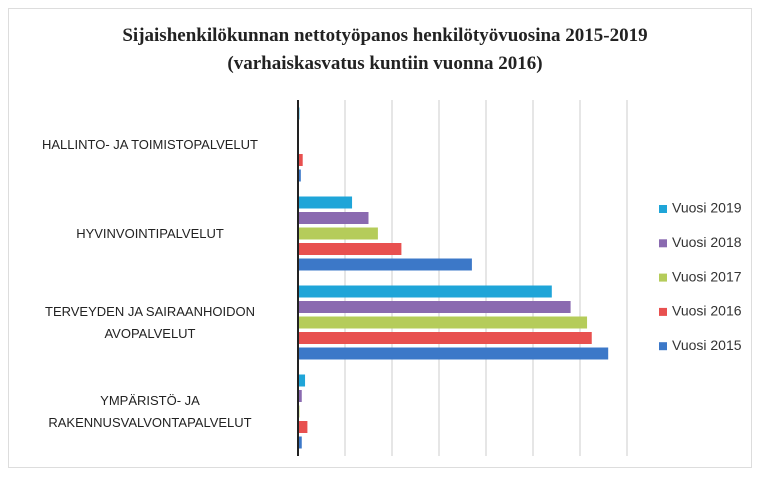 The width and height of the screenshot is (762, 477). Describe the element at coordinates (707, 276) in the screenshot. I see `legend-label: Vuosi 2017` at that location.